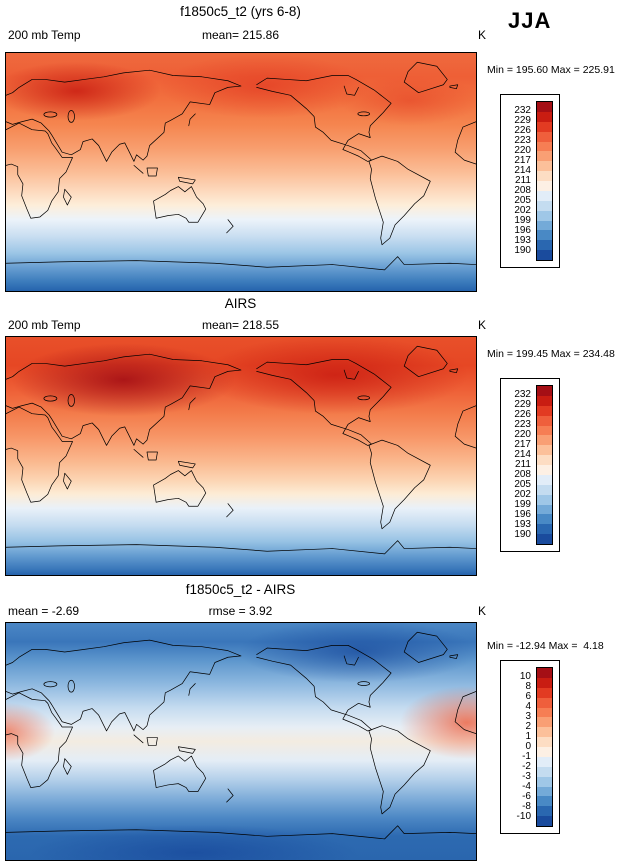 The image size is (621, 861). What do you see at coordinates (526, 786) in the screenshot?
I see `colorbar-tick-label: -4` at bounding box center [526, 786].